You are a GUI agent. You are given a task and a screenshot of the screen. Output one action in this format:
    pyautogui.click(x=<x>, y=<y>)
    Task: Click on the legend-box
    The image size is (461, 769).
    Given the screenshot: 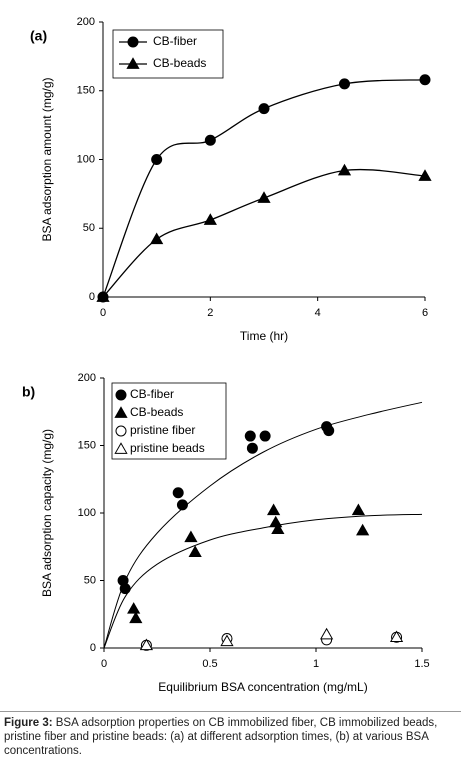 What is the action you would take?
    pyautogui.click(x=169, y=421)
    